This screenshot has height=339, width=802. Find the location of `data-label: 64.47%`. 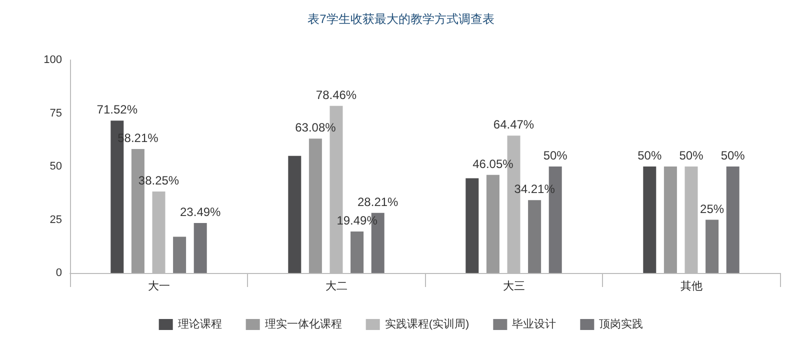

data-label: 64.47% is located at coordinates (513, 125).